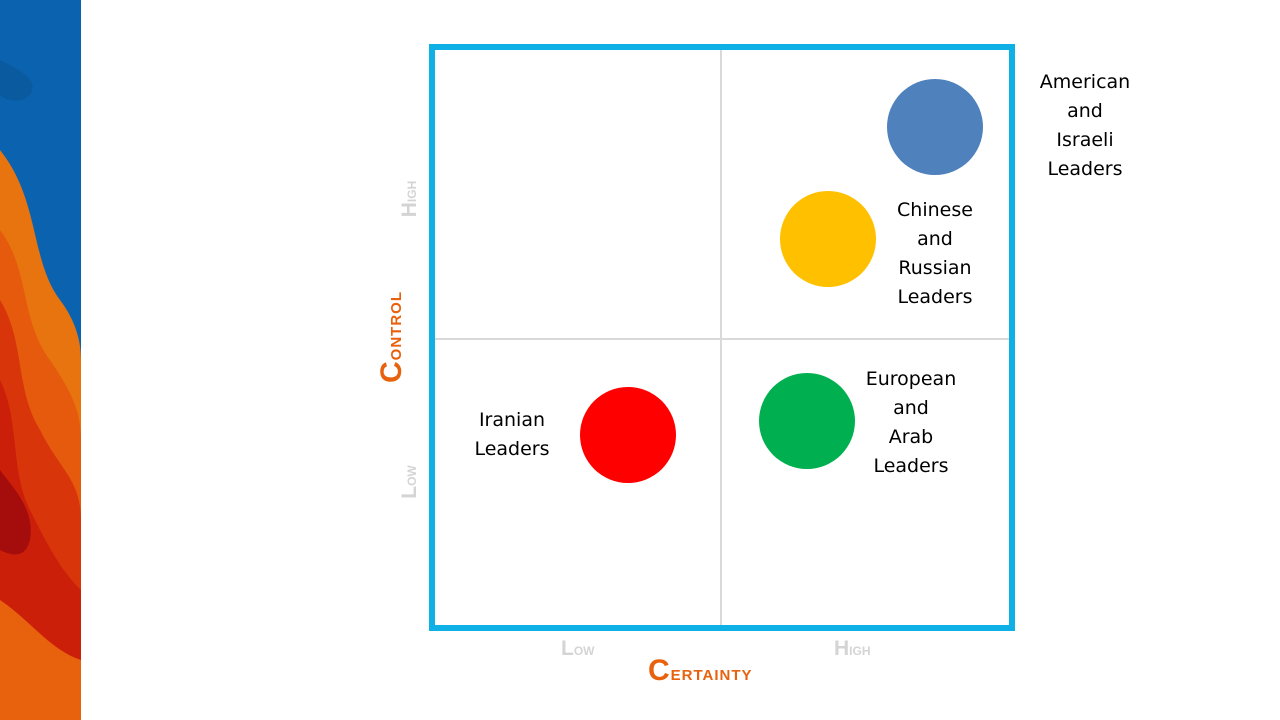 Image resolution: width=1280 pixels, height=720 pixels. Describe the element at coordinates (40, 360) in the screenshot. I see `decorative-side-art` at that location.